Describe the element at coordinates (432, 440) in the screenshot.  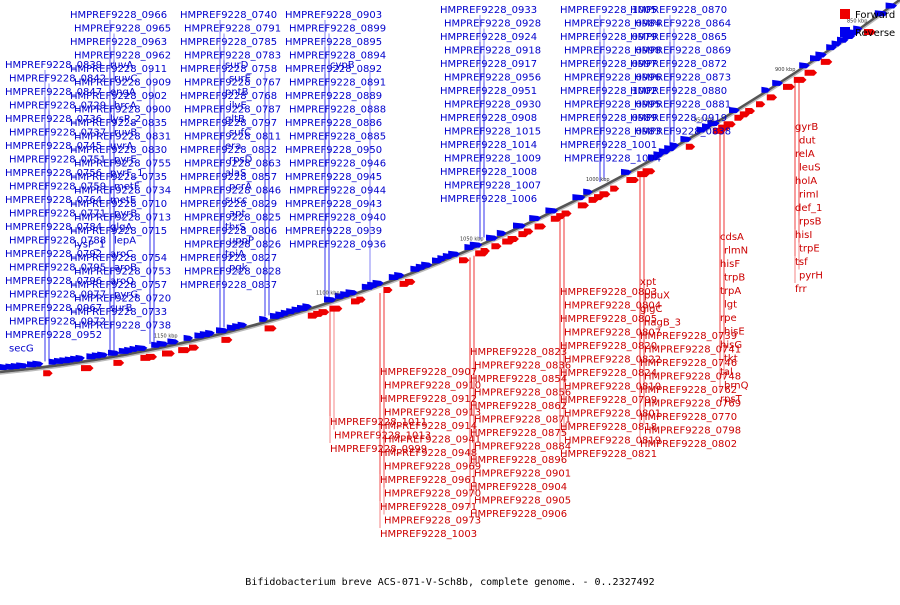
I see `forward-gene-label: HMPREF9228_0941` at that location.